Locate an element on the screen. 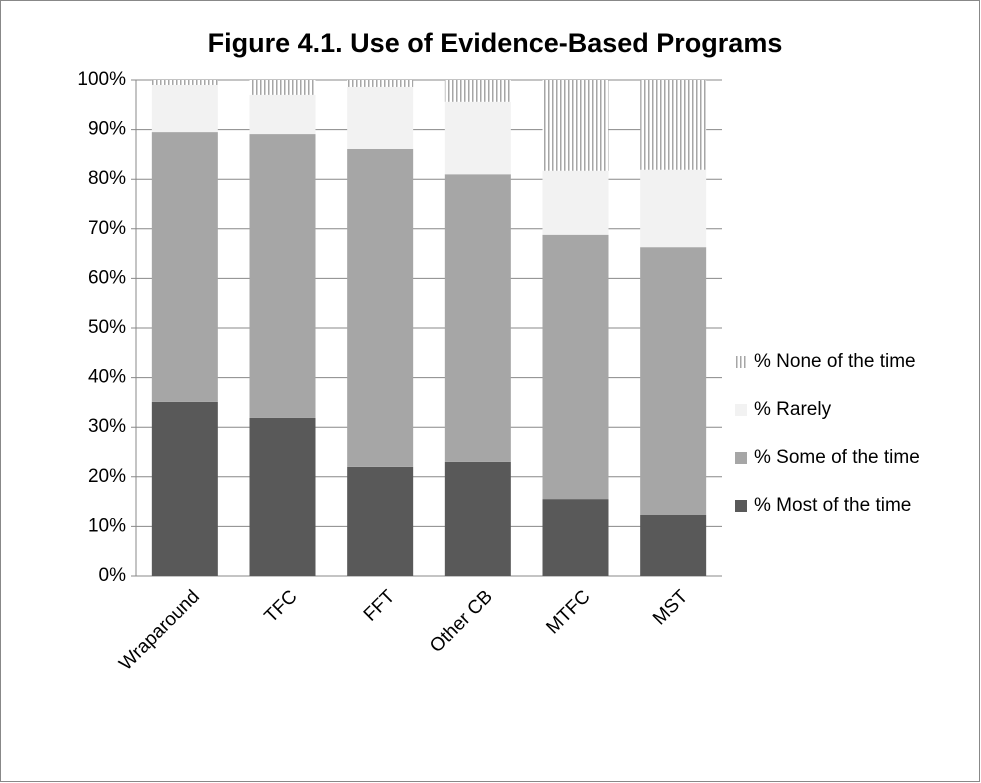  y-tick-label: 100% is located at coordinates (101, 79).